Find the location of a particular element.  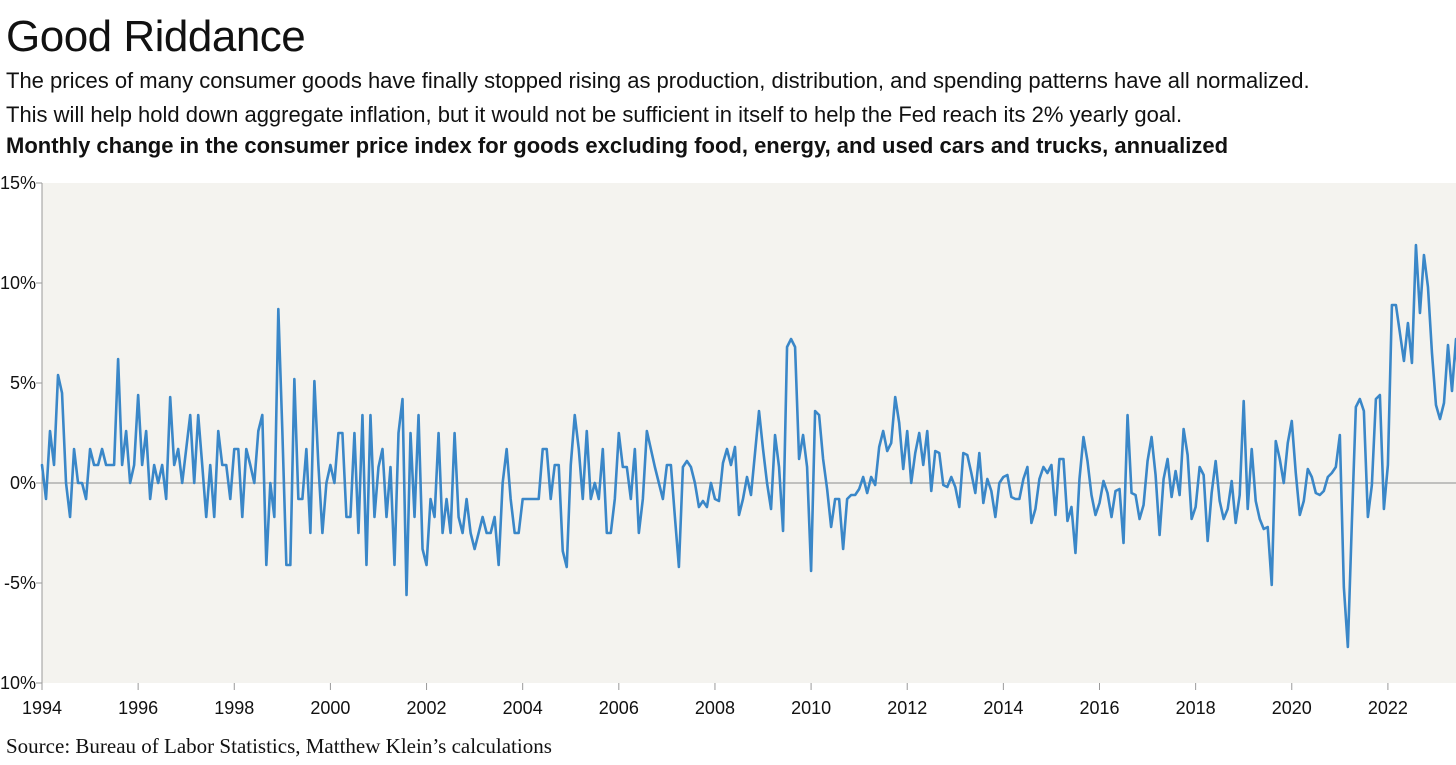

x-tick-label-2: 1998 is located at coordinates (234, 708).